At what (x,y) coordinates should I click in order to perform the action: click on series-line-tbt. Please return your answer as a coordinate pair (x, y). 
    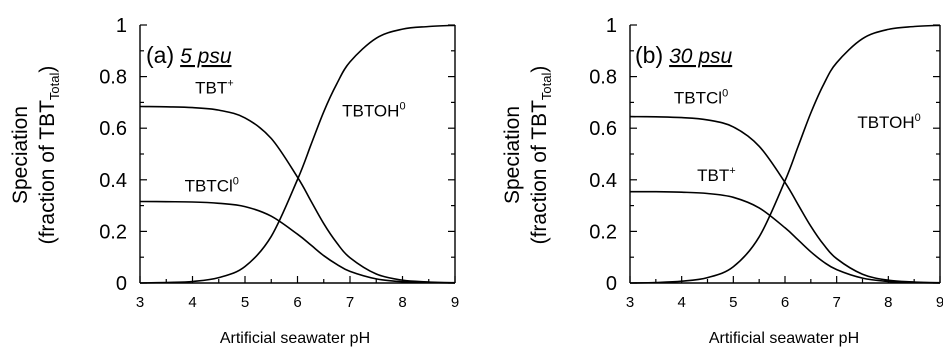
    Looking at the image, I should click on (785, 237).